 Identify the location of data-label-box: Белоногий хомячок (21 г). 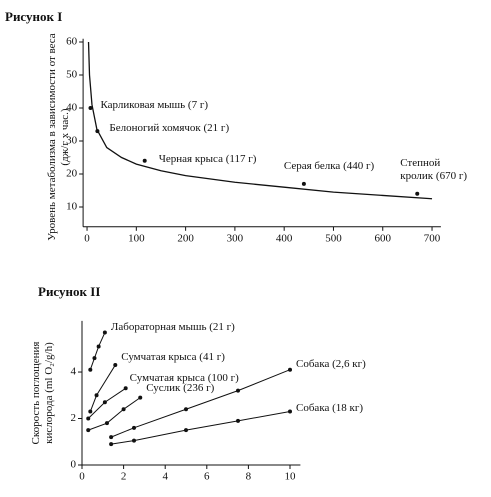
(169, 128).